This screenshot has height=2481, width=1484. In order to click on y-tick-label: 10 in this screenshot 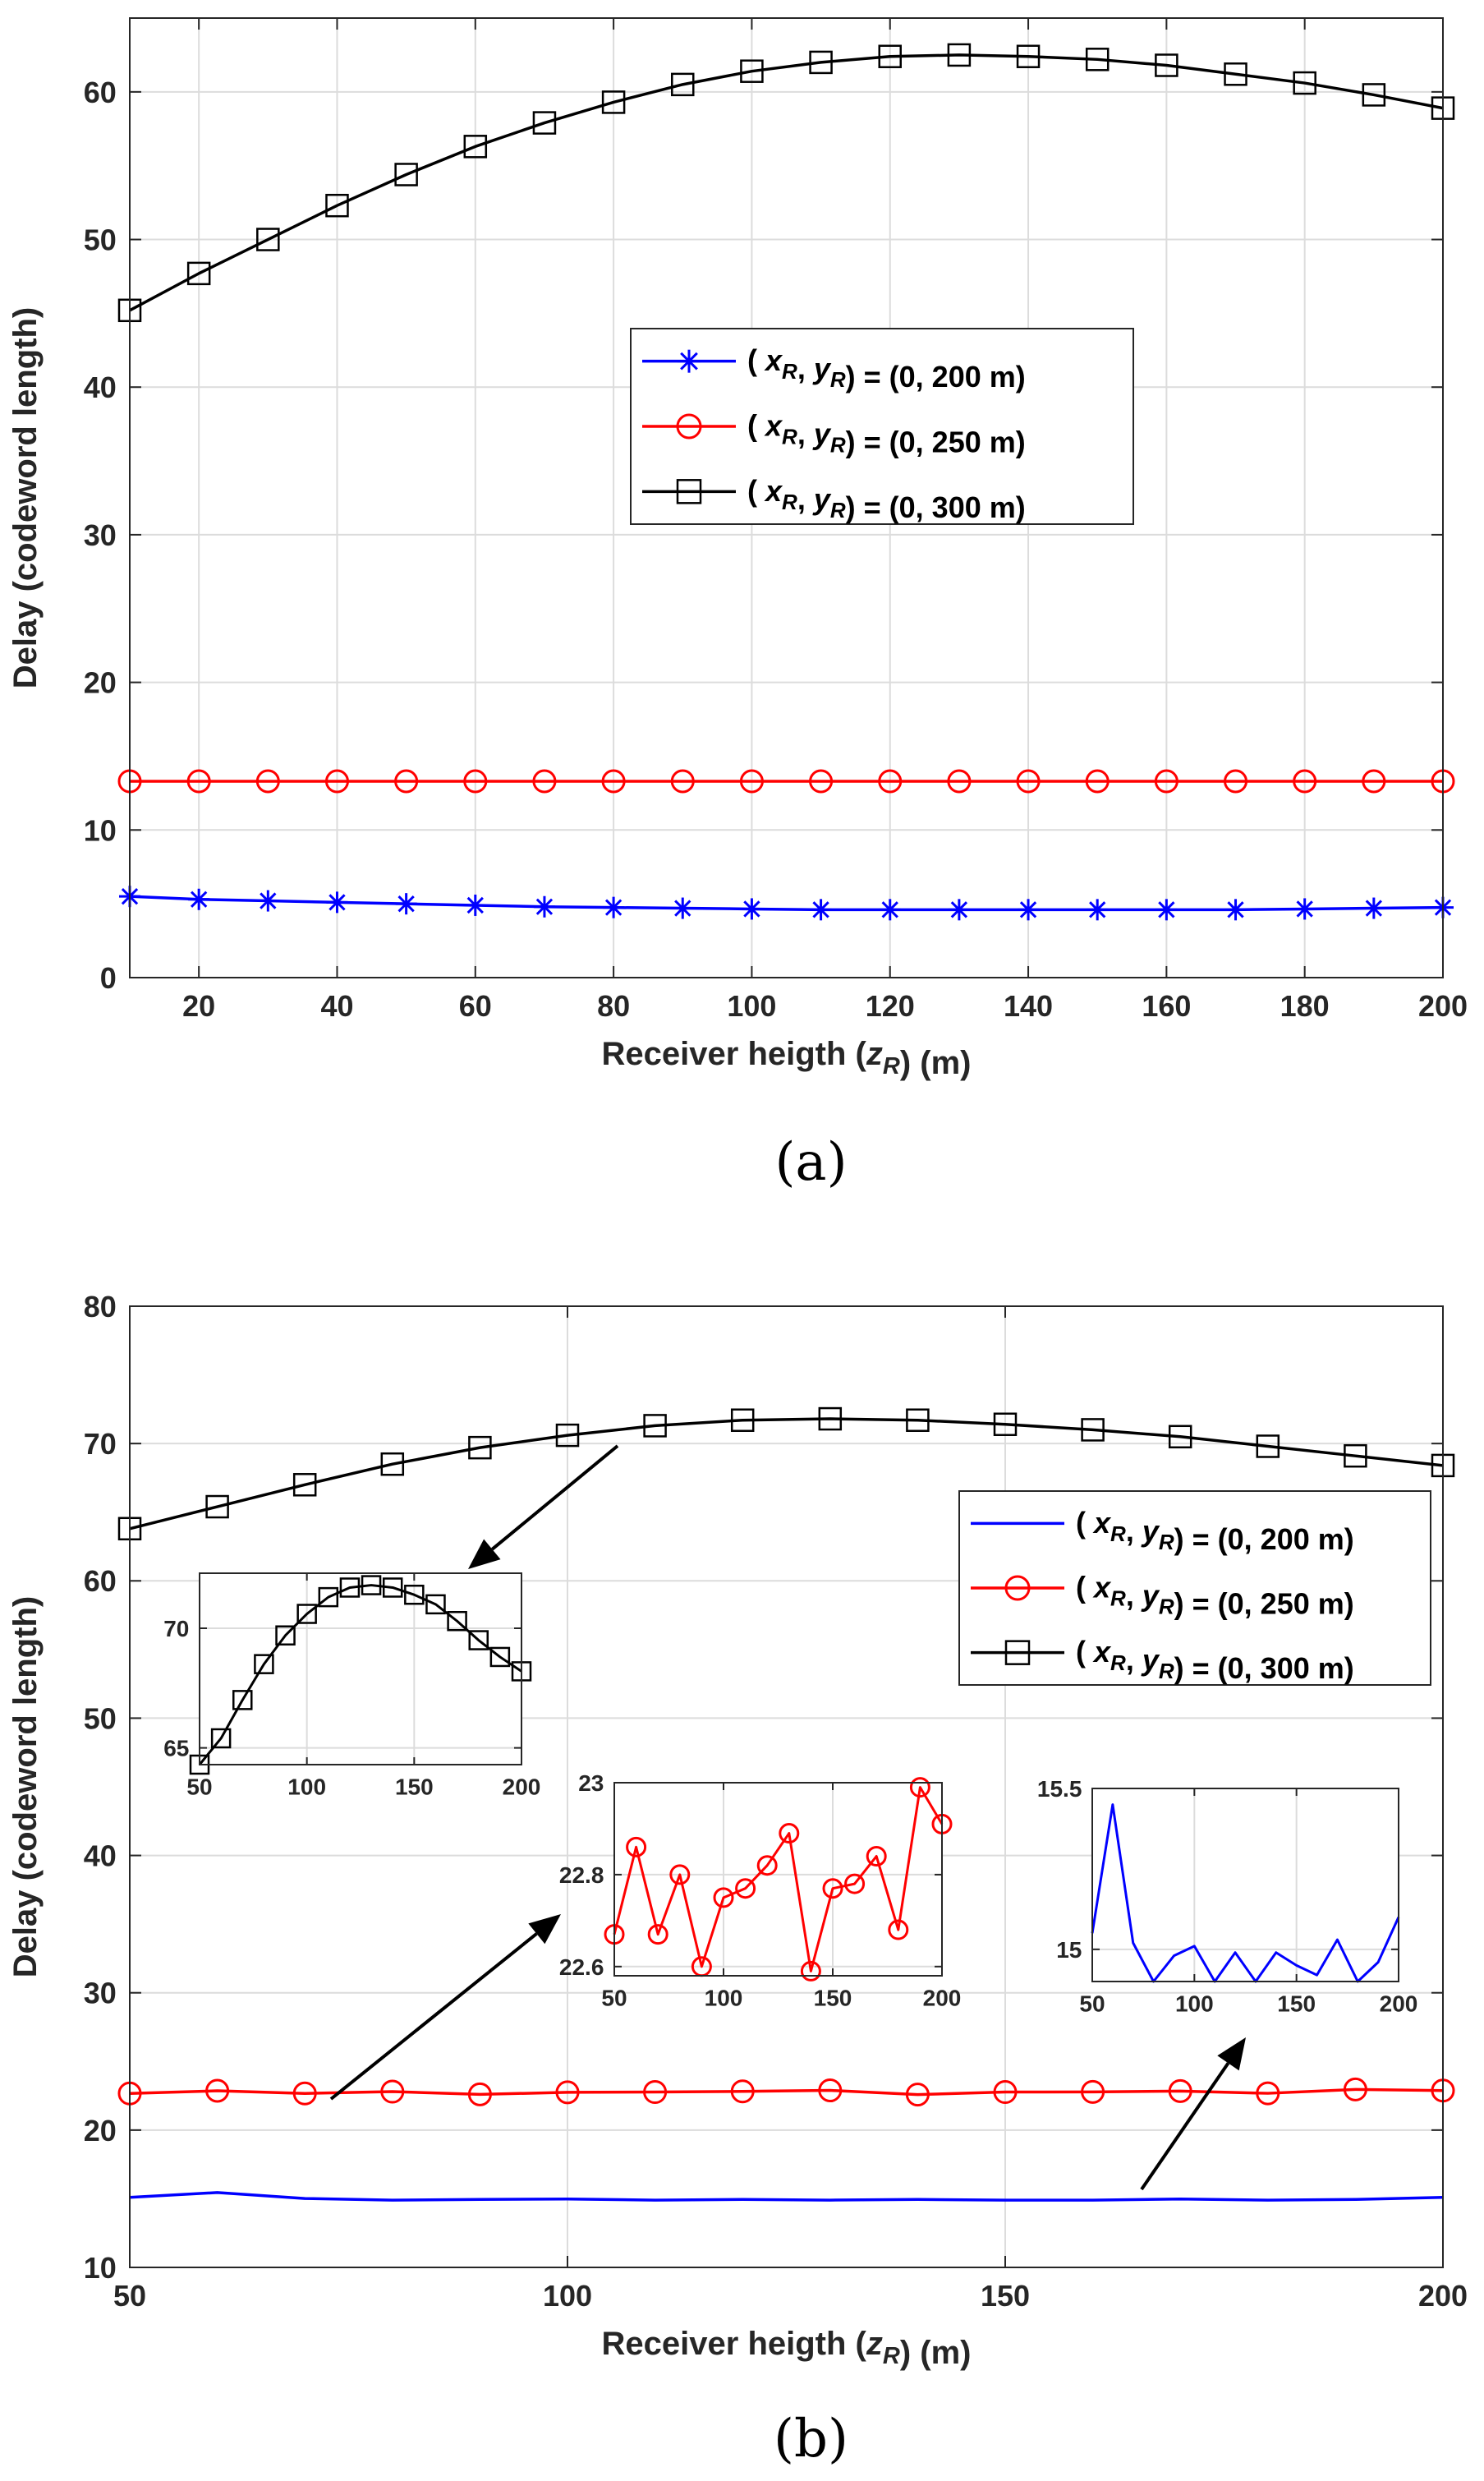, I will do `click(101, 830)`.